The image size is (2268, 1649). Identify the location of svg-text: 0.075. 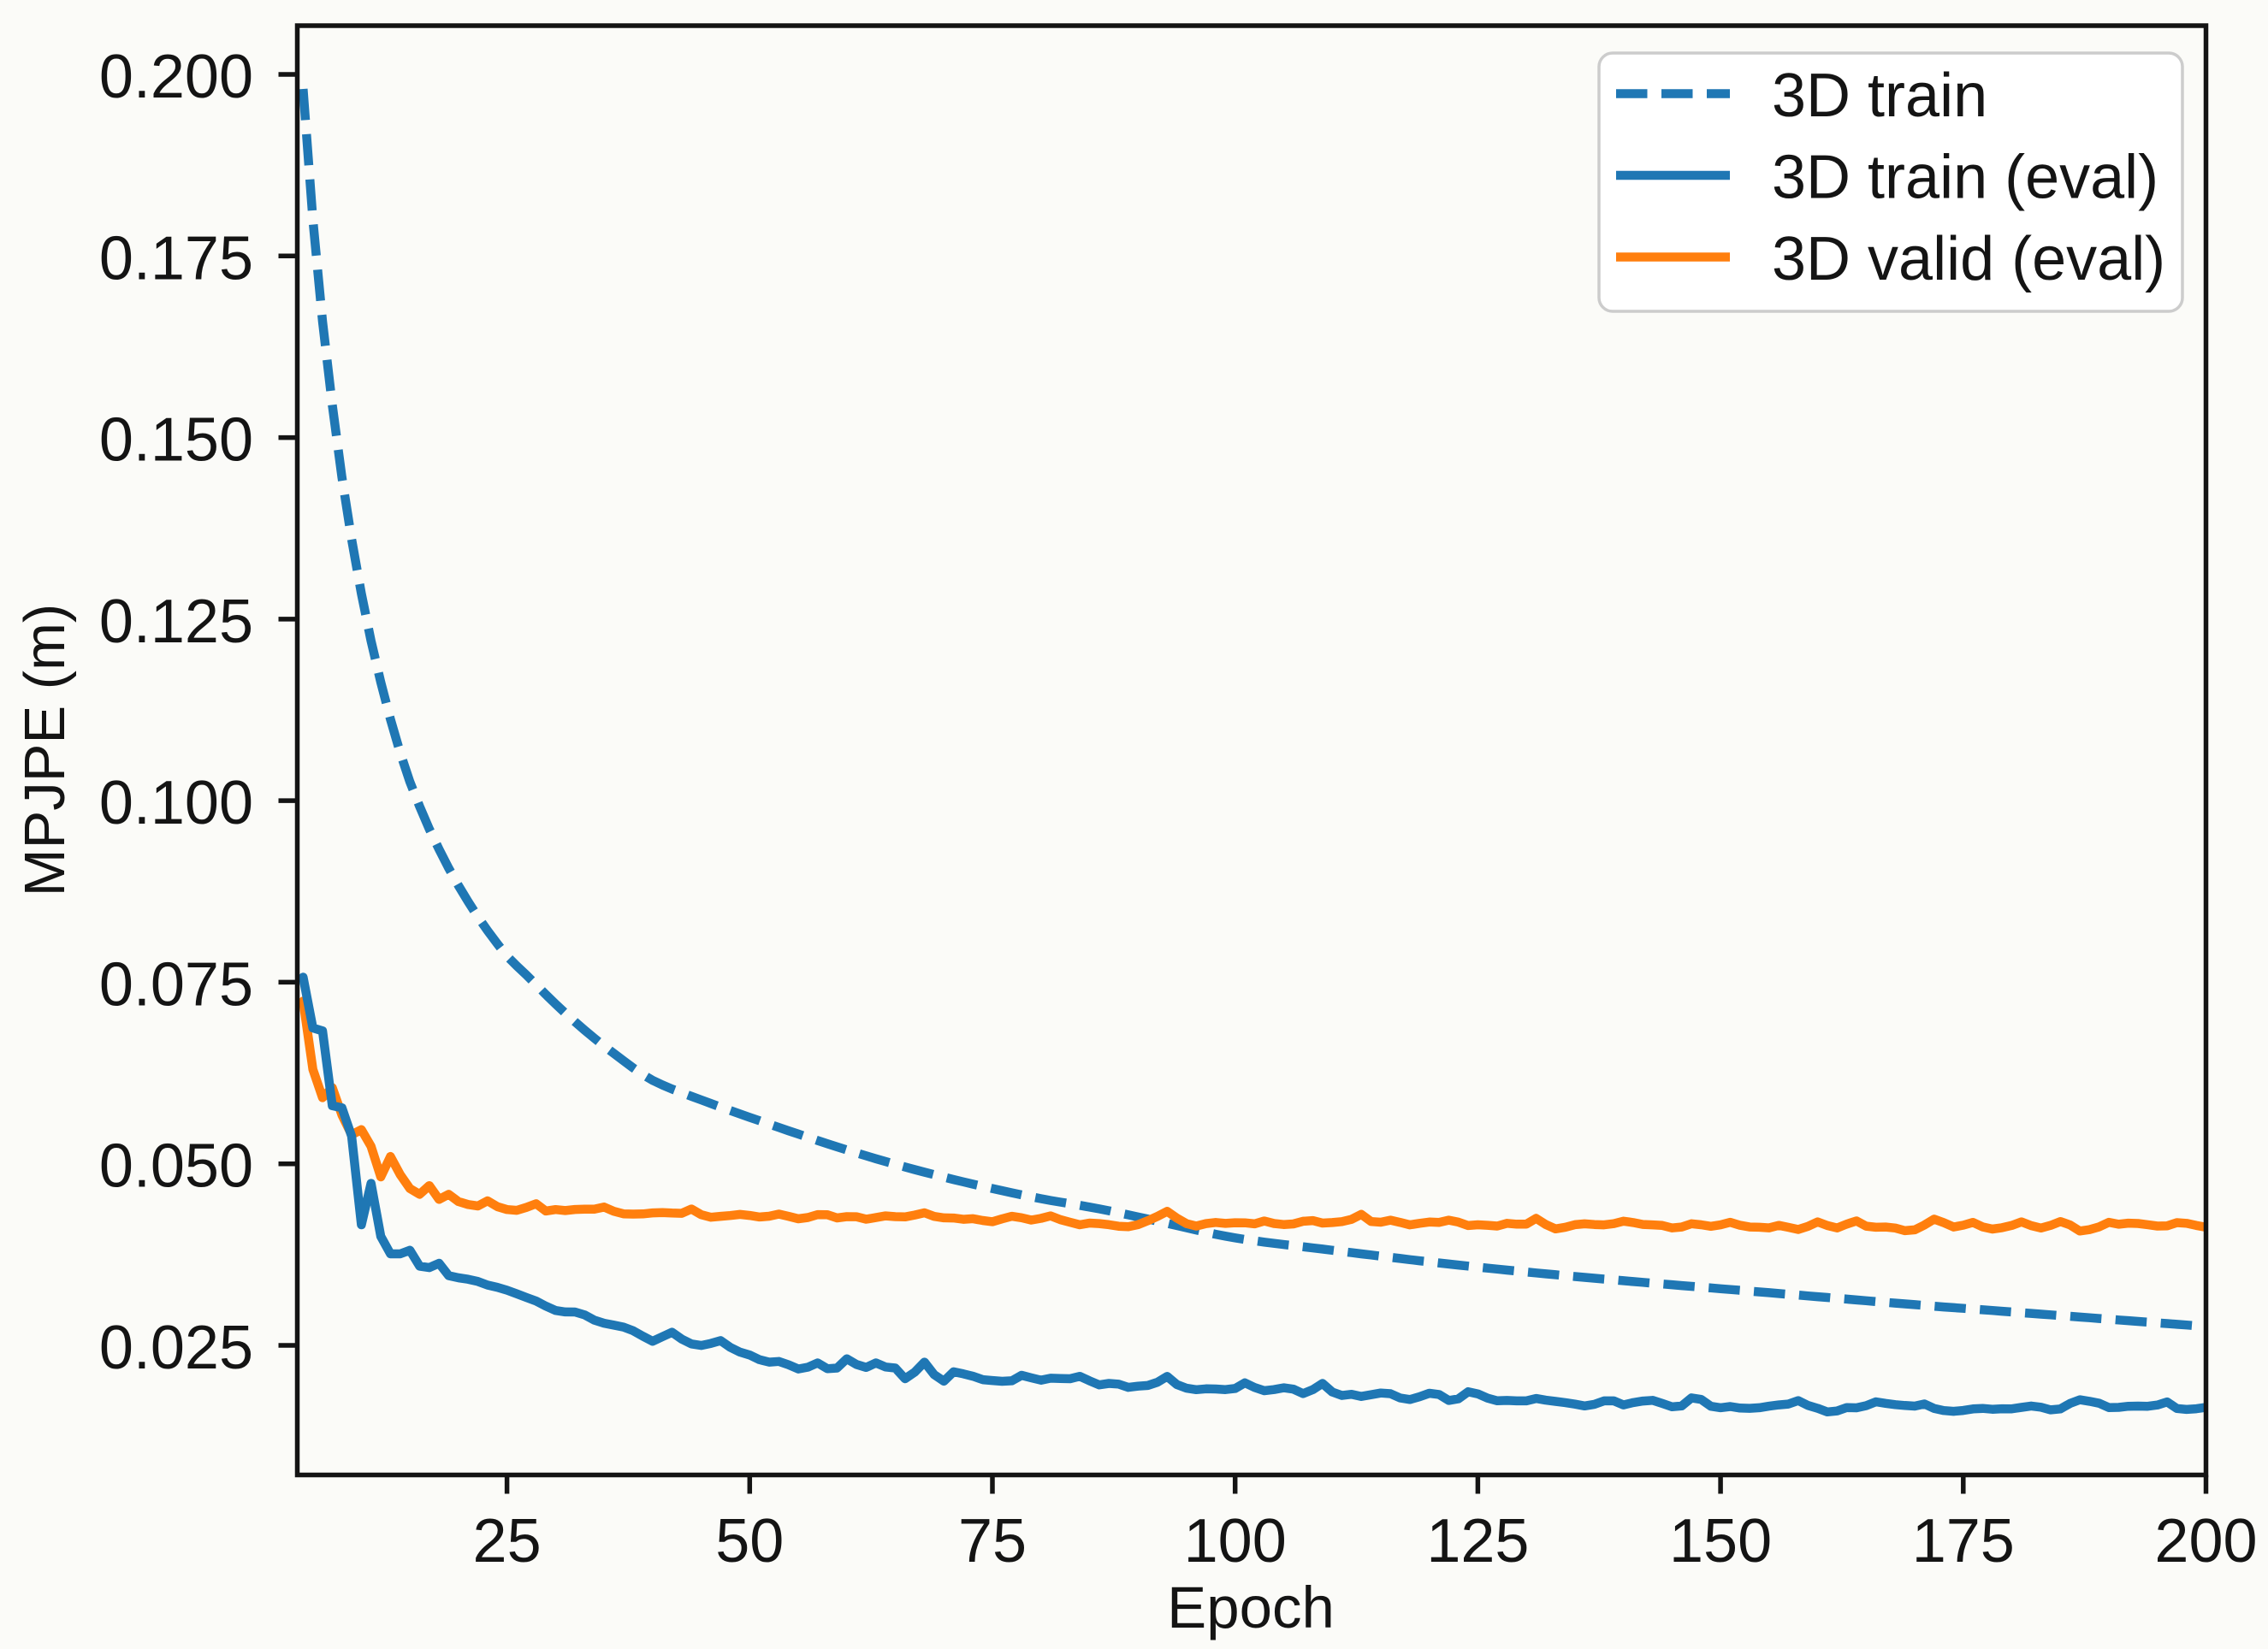
(176, 984).